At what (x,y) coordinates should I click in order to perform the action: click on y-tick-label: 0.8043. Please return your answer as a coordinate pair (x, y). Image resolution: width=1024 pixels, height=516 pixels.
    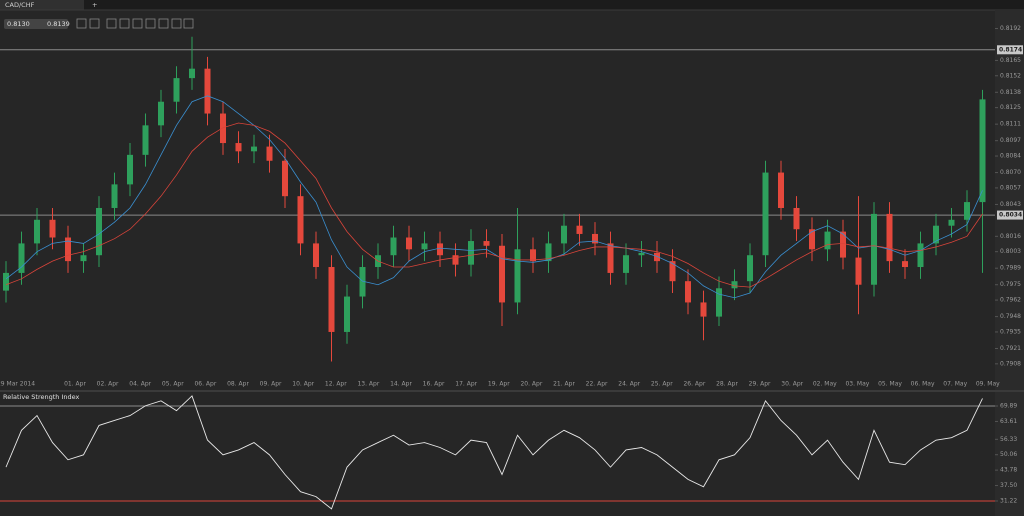
    Looking at the image, I should click on (1010, 204).